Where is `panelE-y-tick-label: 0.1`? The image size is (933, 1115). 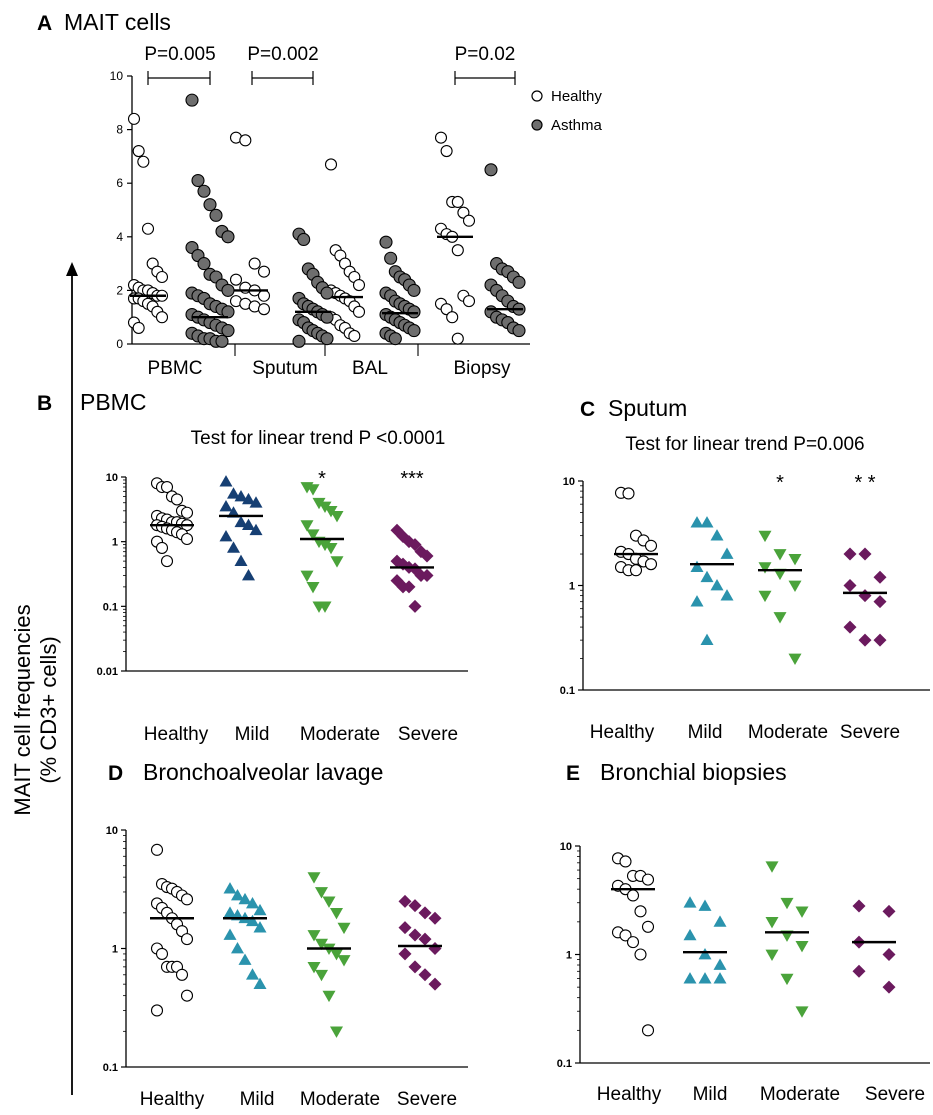 panelE-y-tick-label: 0.1 is located at coordinates (564, 1064).